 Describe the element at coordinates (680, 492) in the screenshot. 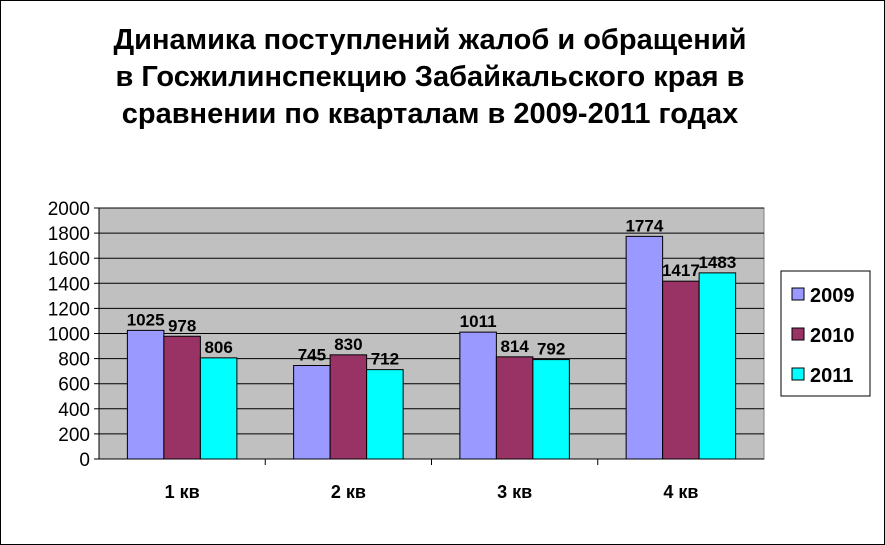

I see `x-category-label: 4 кв` at that location.